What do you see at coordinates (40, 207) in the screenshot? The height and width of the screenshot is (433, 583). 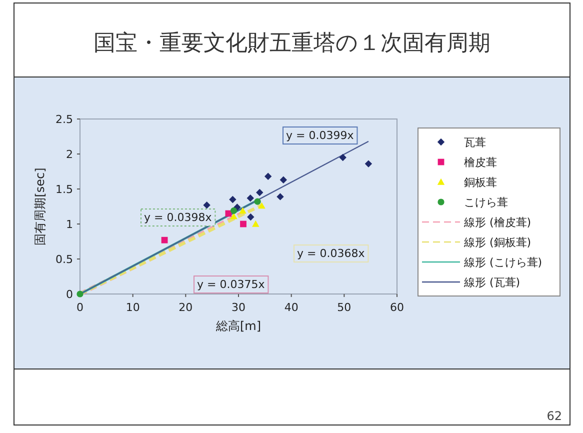 I see `y-axis-title: 固有周期[sec]` at bounding box center [40, 207].